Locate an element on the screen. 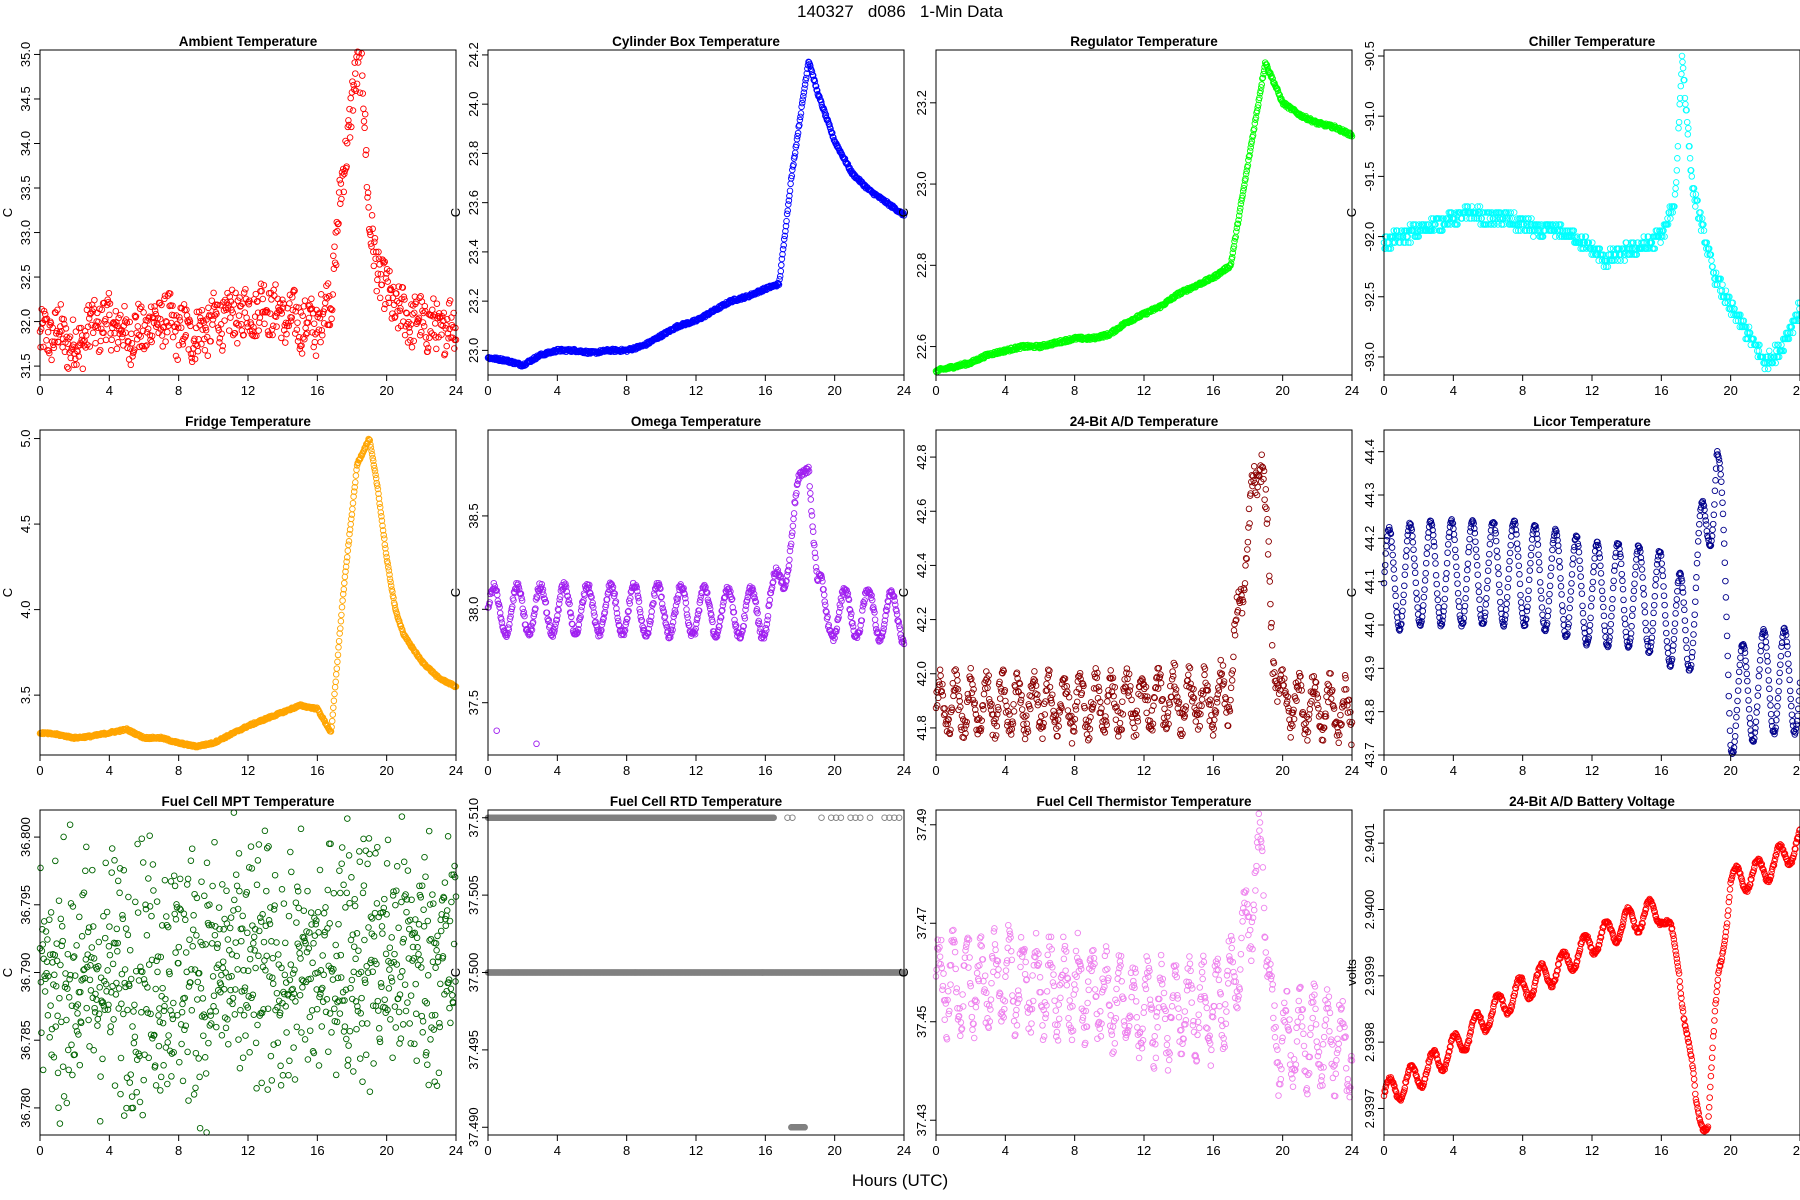 This screenshot has width=1800, height=1200. x-tick-label: 12 is located at coordinates (248, 390).